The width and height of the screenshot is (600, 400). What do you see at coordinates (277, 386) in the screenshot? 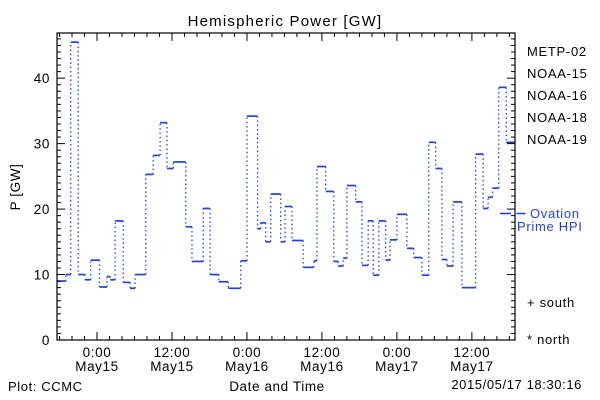
I see `x-axis-label: Date and Time` at bounding box center [277, 386].